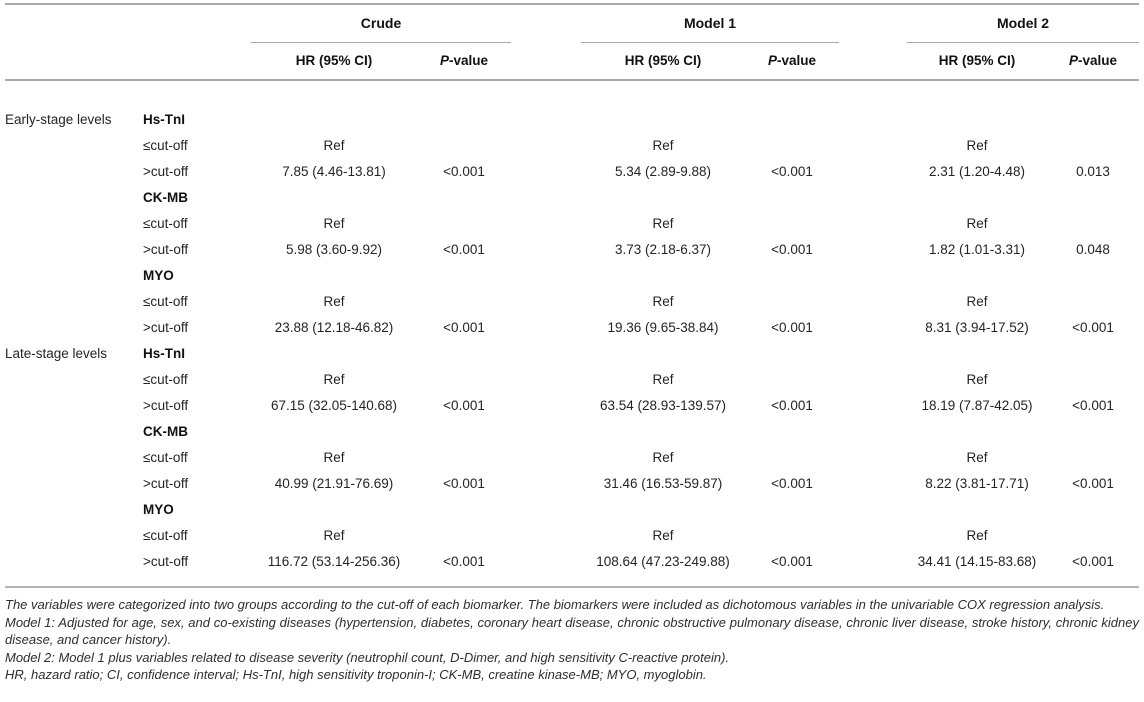 The height and width of the screenshot is (702, 1144). What do you see at coordinates (572, 353) in the screenshot?
I see `table-row: Late-stage levels Hs-TnI` at bounding box center [572, 353].